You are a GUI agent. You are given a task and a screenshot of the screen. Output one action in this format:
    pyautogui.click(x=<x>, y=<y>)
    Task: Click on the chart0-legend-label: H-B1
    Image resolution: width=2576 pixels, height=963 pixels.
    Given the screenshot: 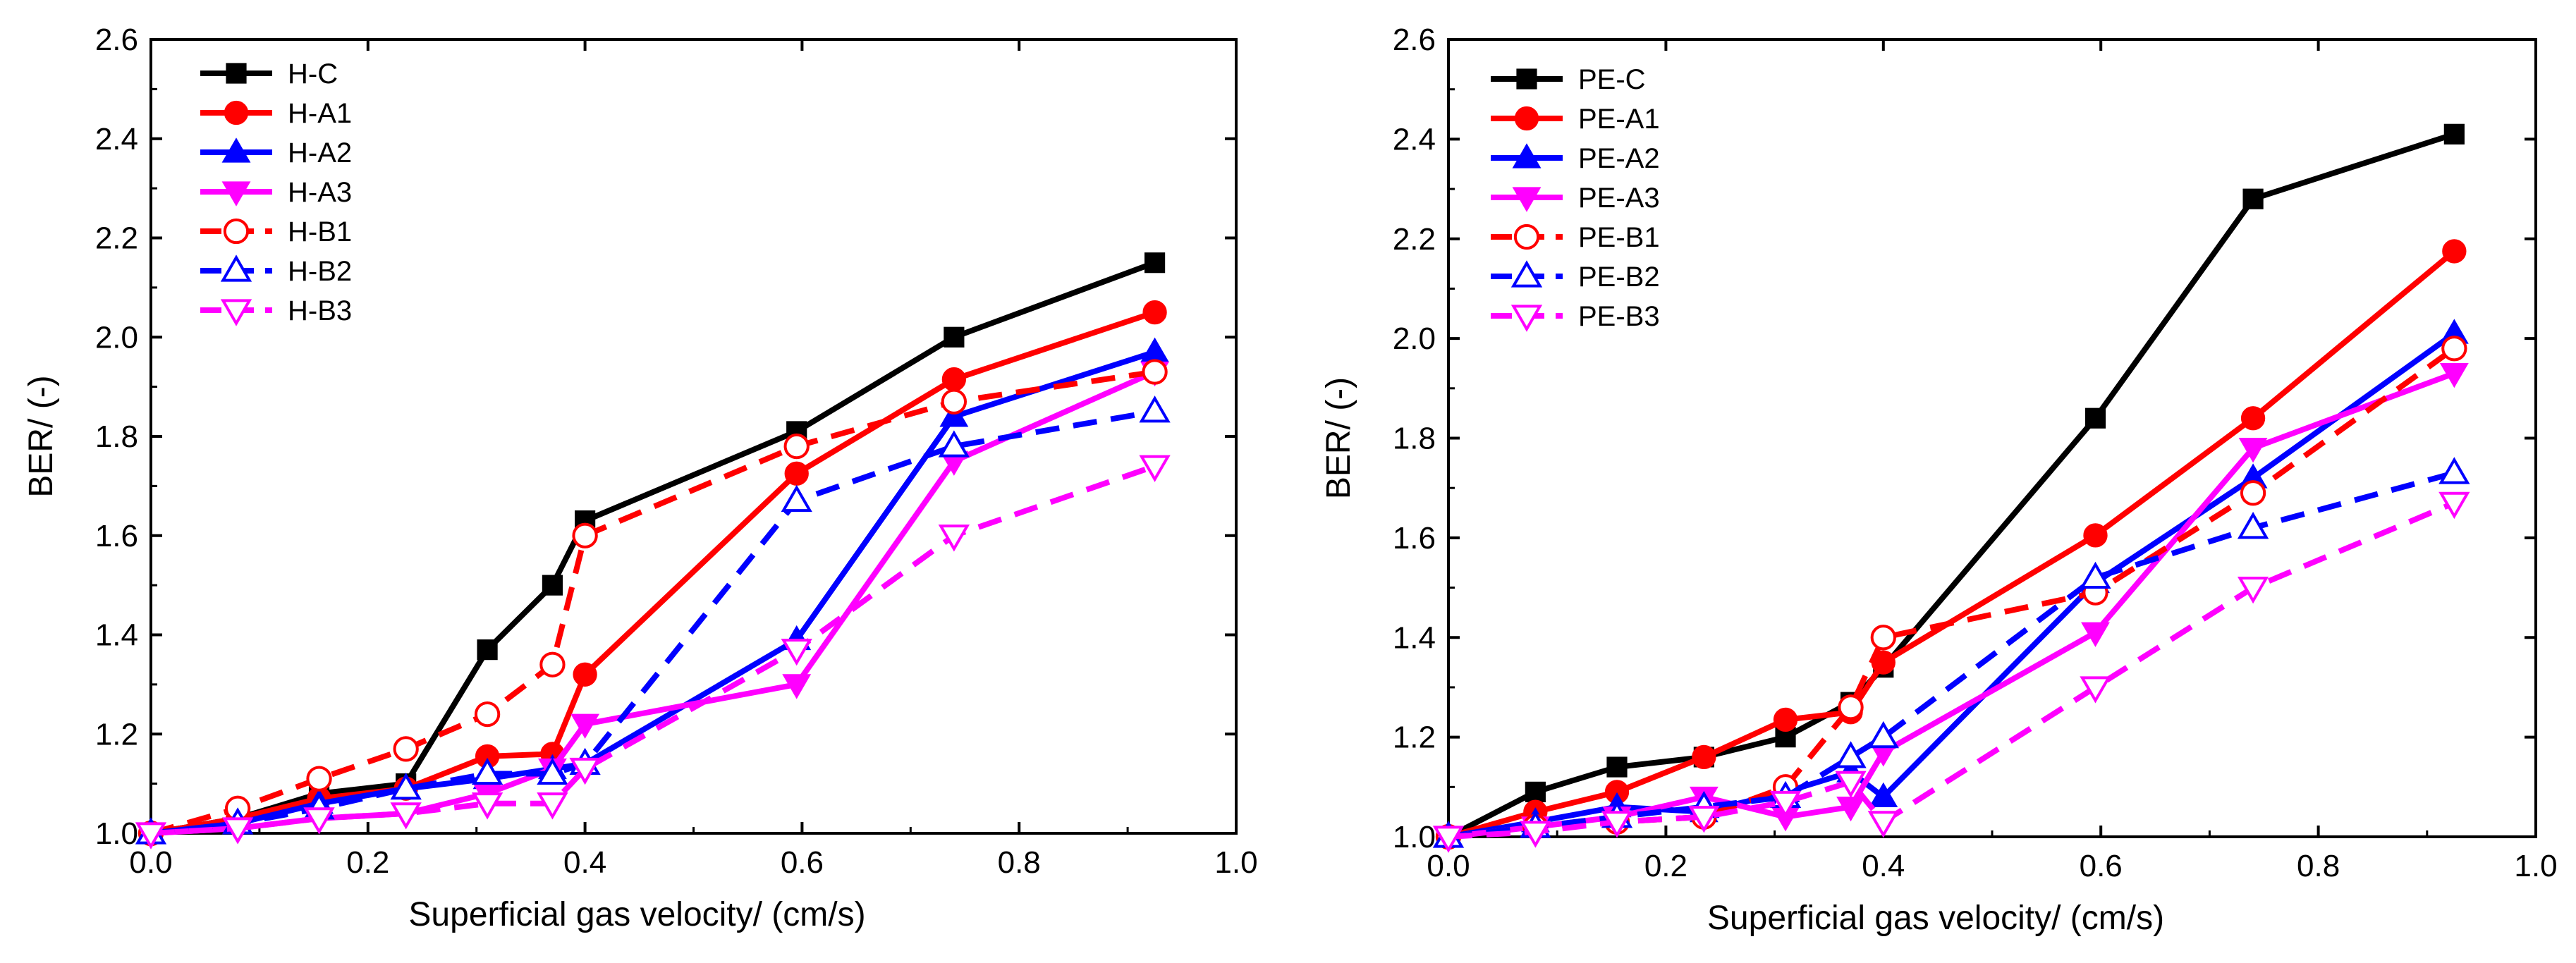 What is the action you would take?
    pyautogui.click(x=320, y=231)
    